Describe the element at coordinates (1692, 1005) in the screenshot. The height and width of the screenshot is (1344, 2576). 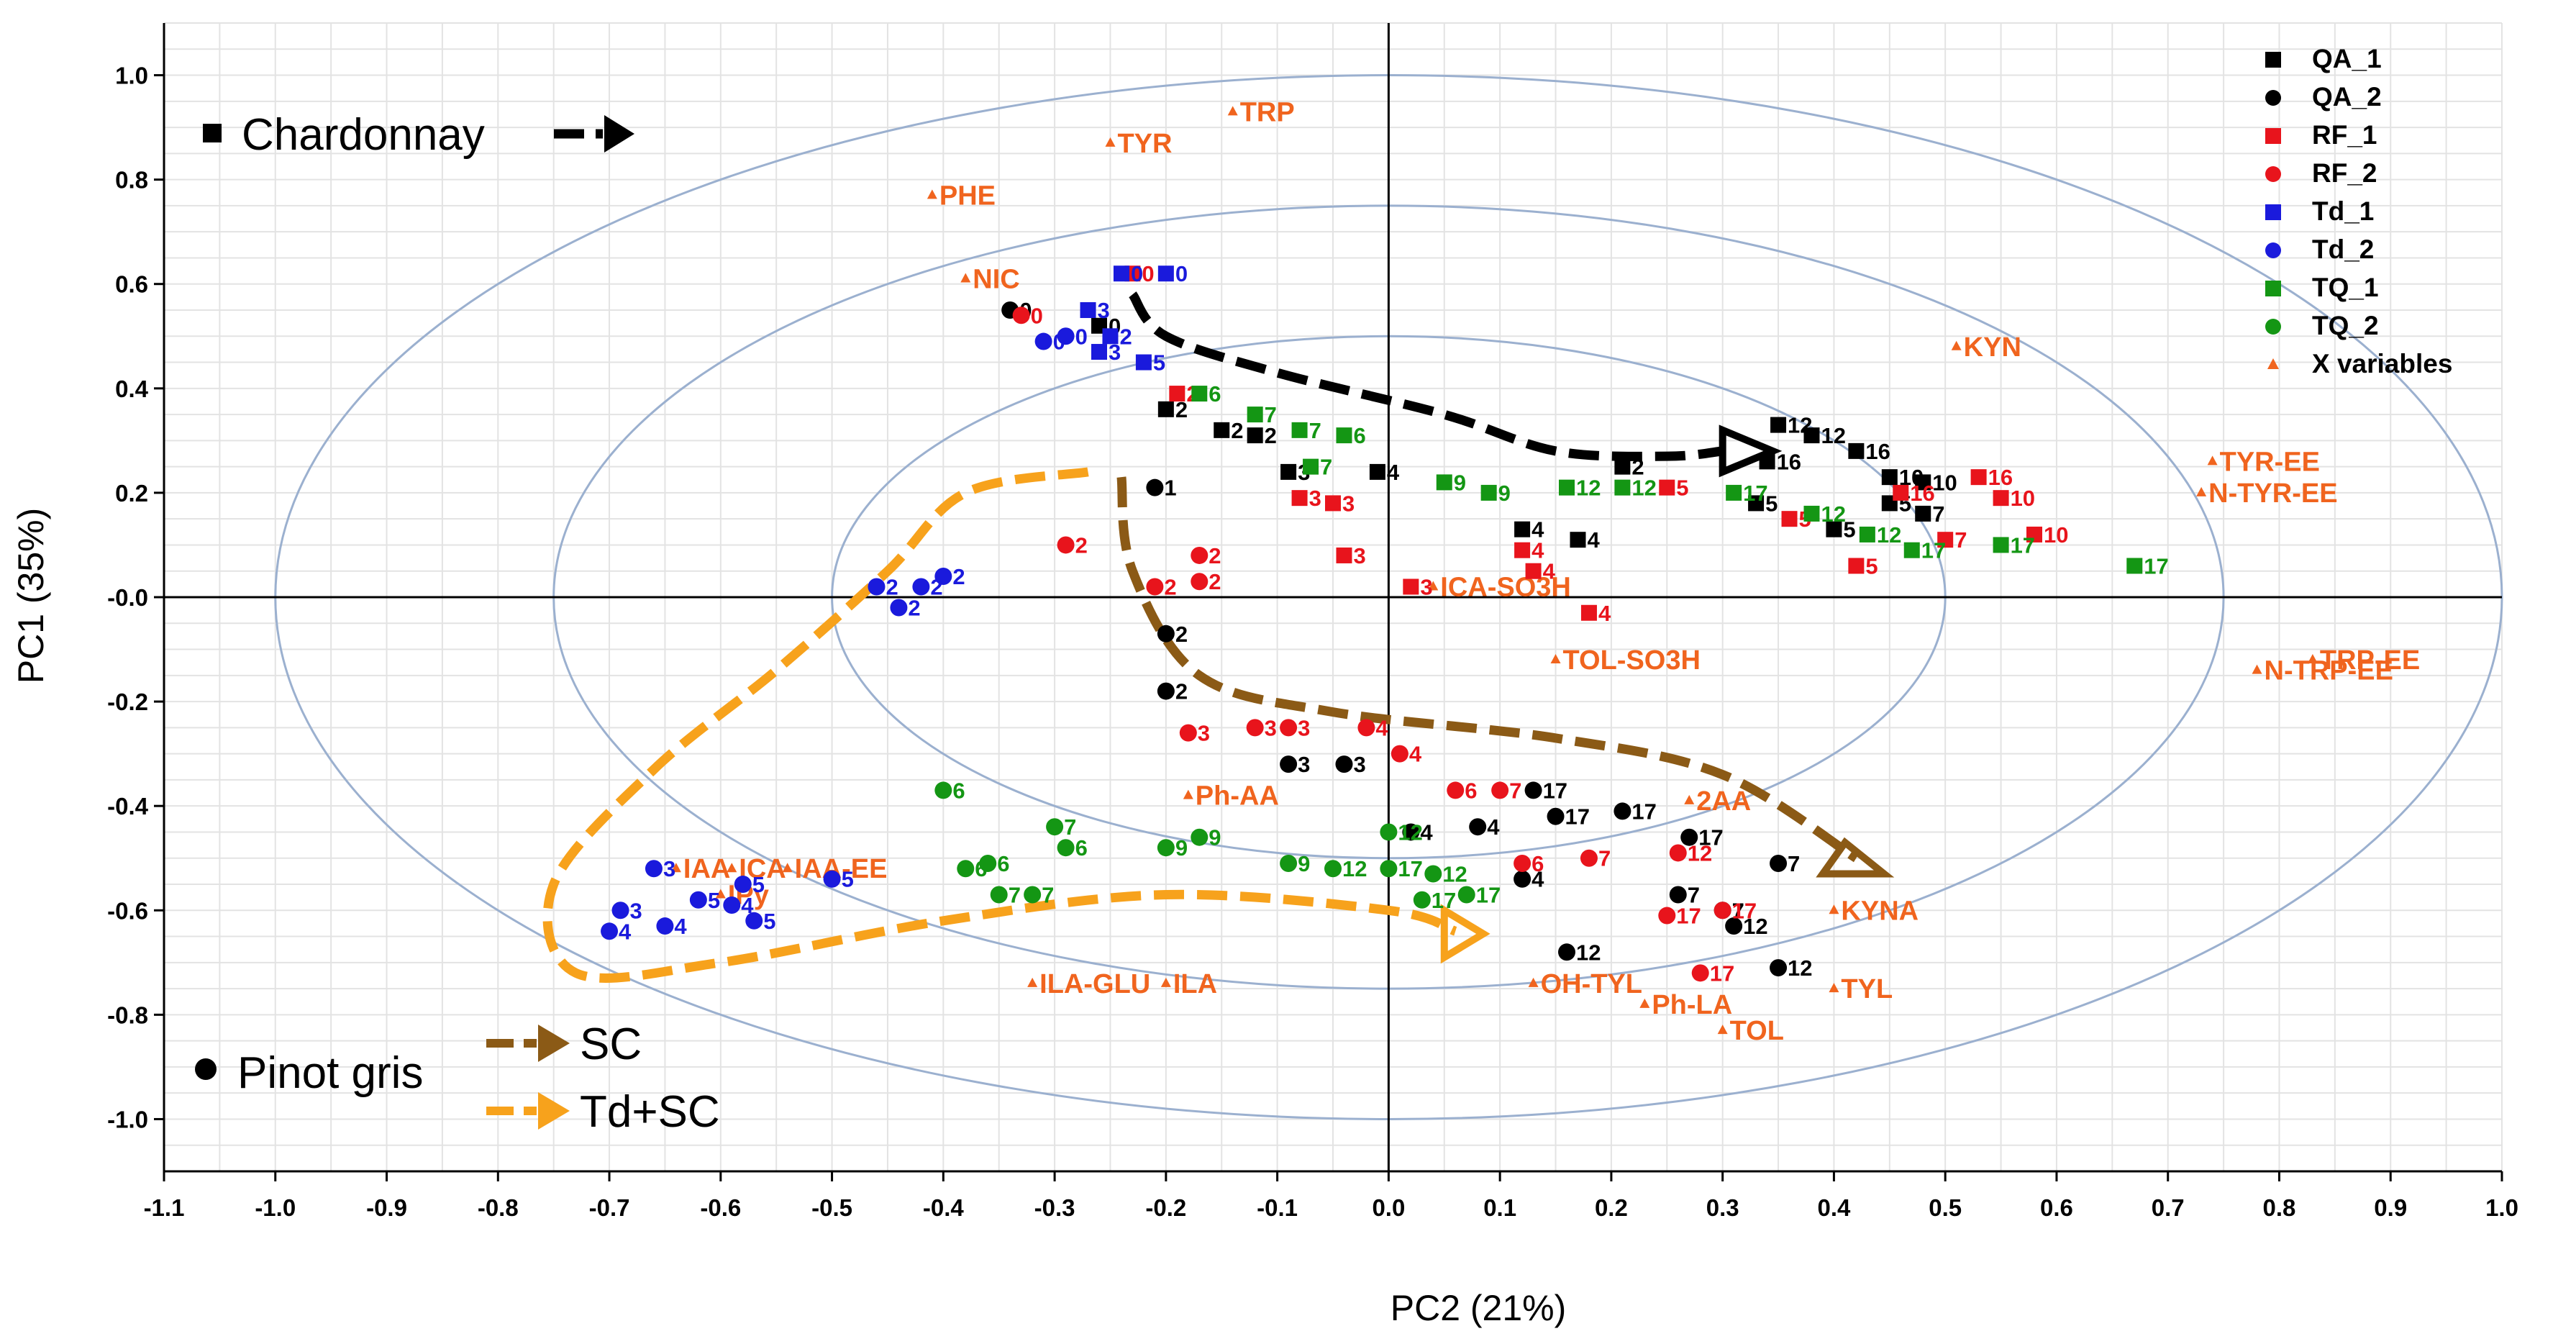
I see `x-variable-label: Ph-LA` at that location.